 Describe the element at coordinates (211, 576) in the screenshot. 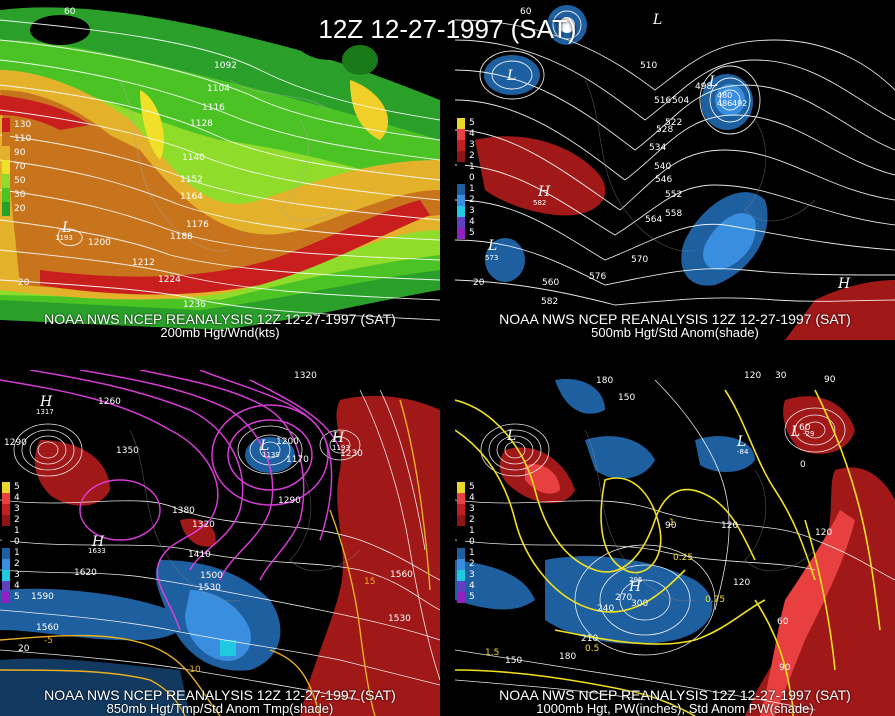

I see `contour-label: 1500` at that location.